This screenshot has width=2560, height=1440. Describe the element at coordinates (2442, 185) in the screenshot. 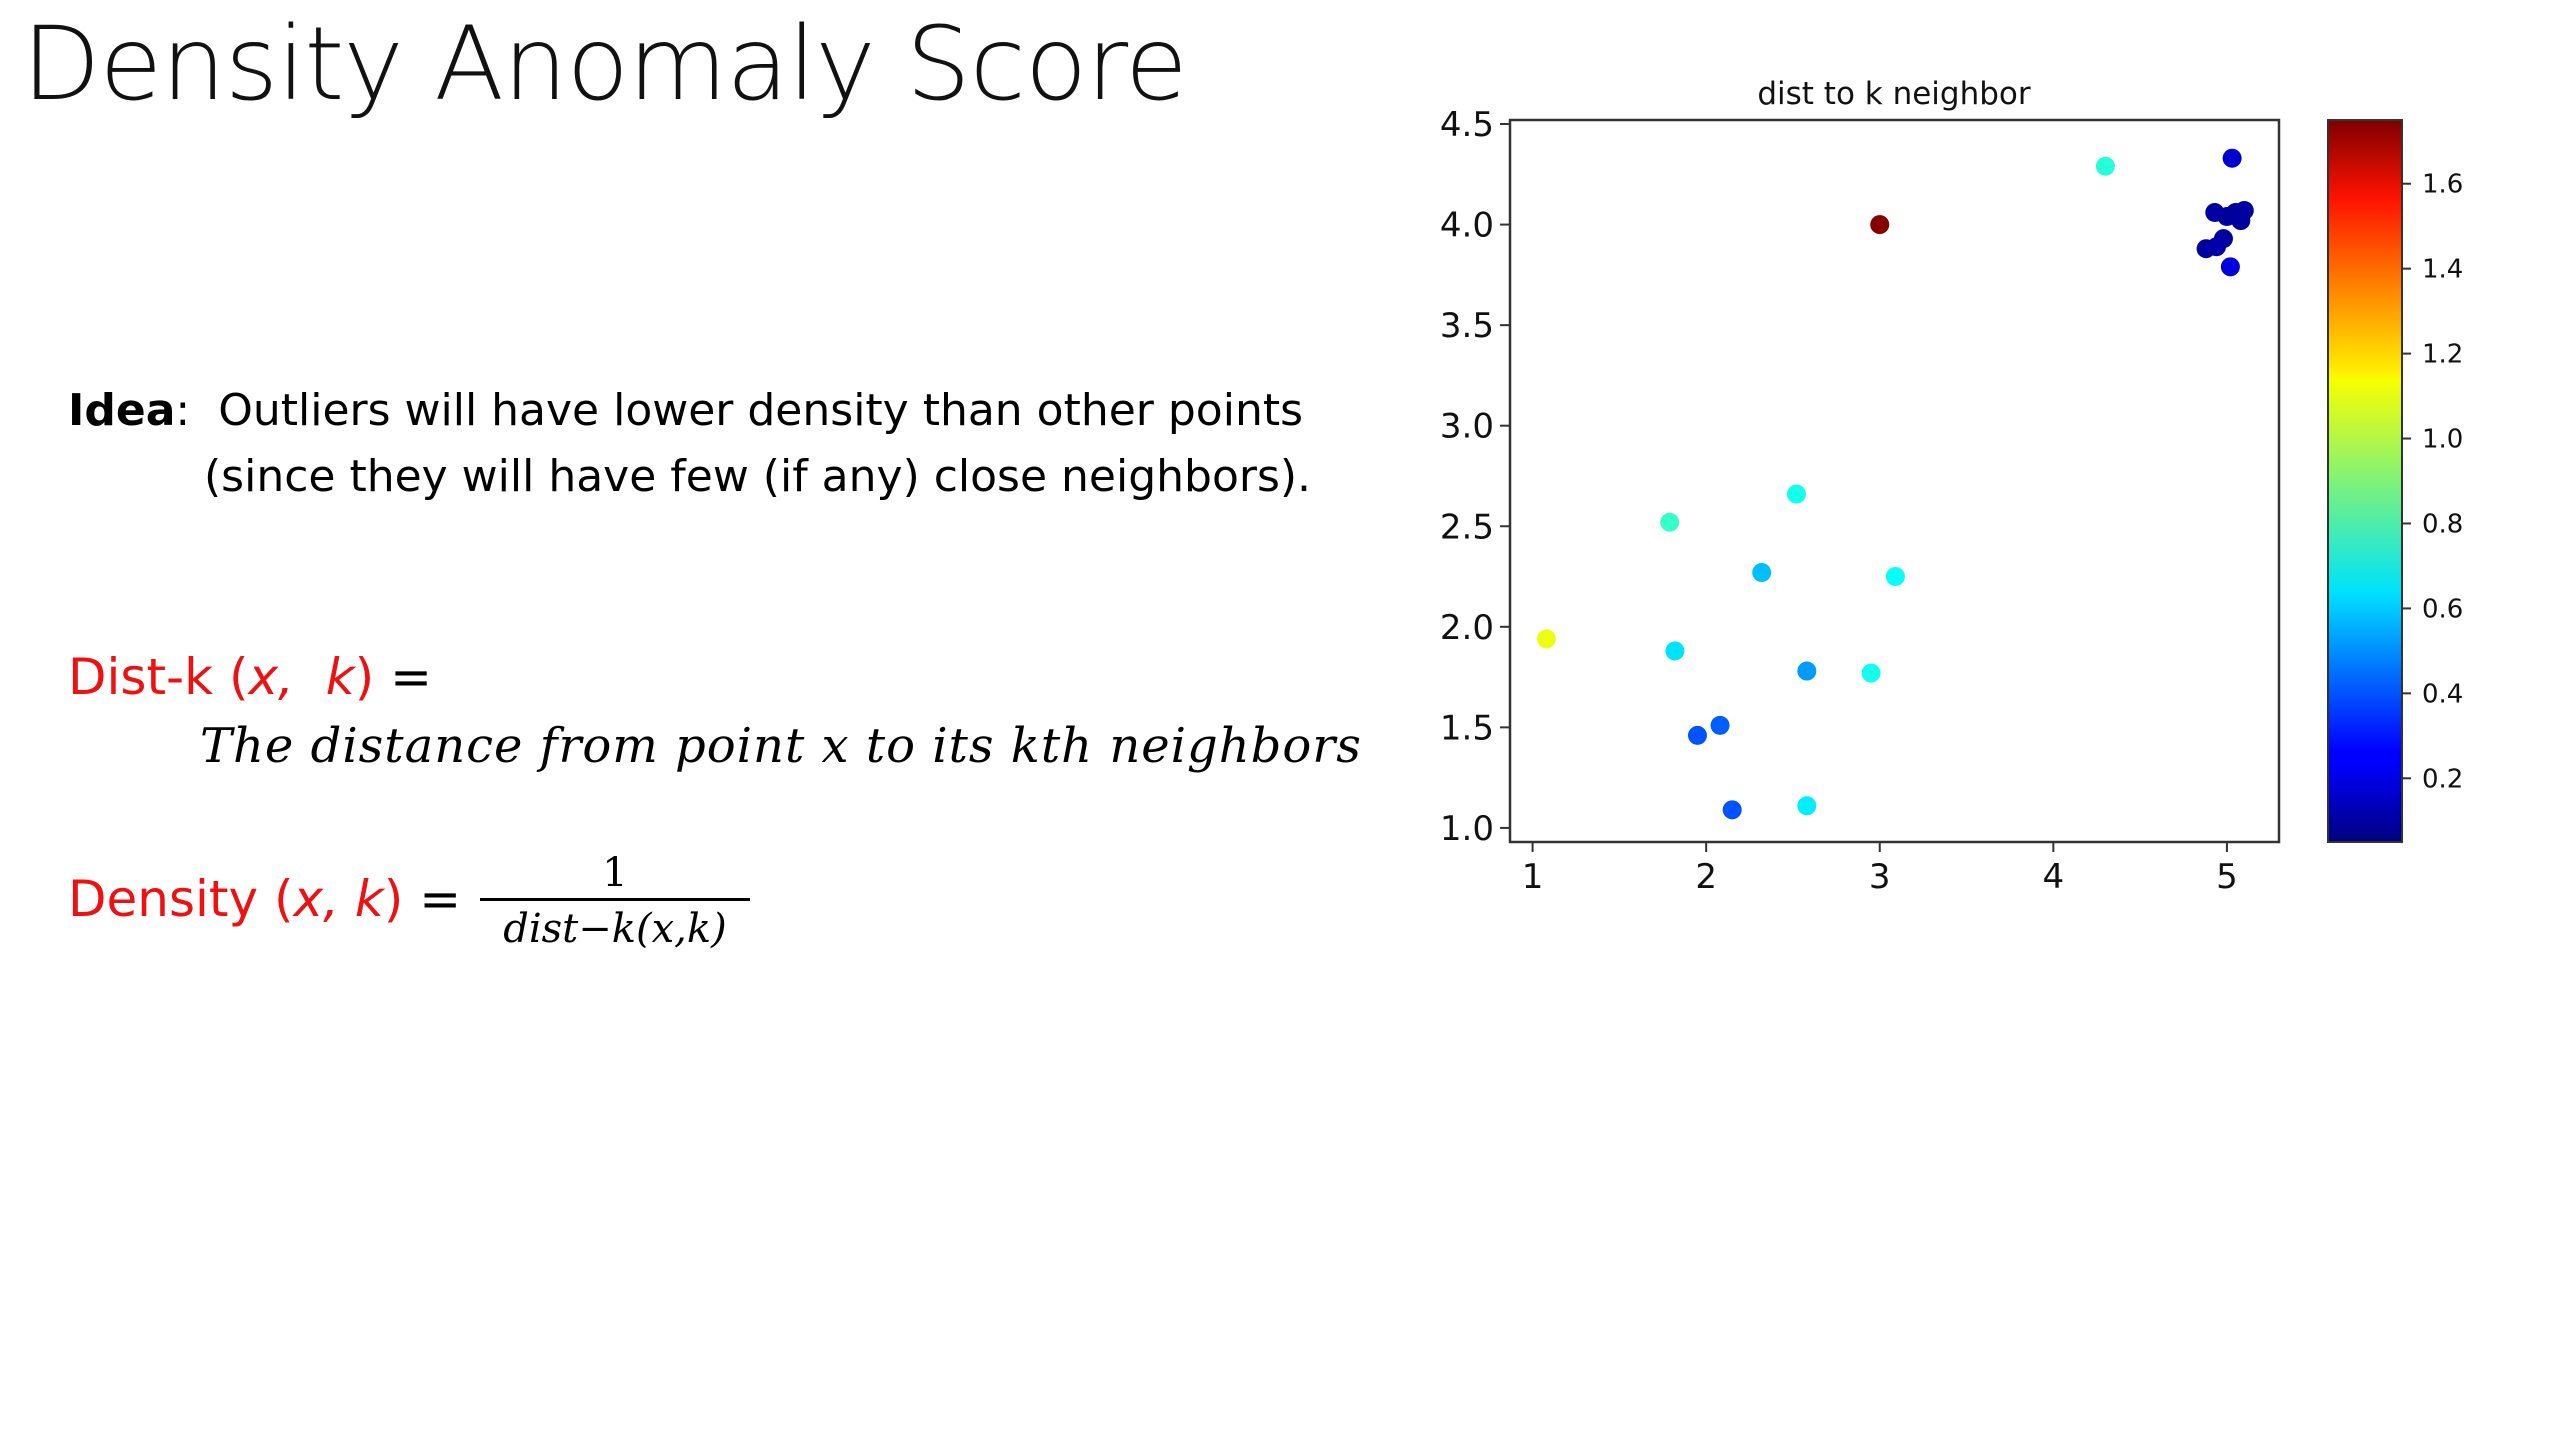

I see `colorbar-tick-label: 1.6` at that location.